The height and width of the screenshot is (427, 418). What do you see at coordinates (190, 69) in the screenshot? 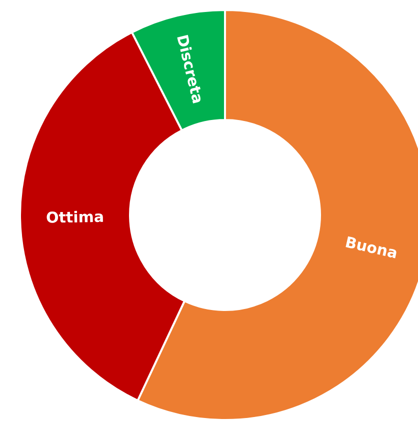
I see `slice-label: Discreta` at bounding box center [190, 69].